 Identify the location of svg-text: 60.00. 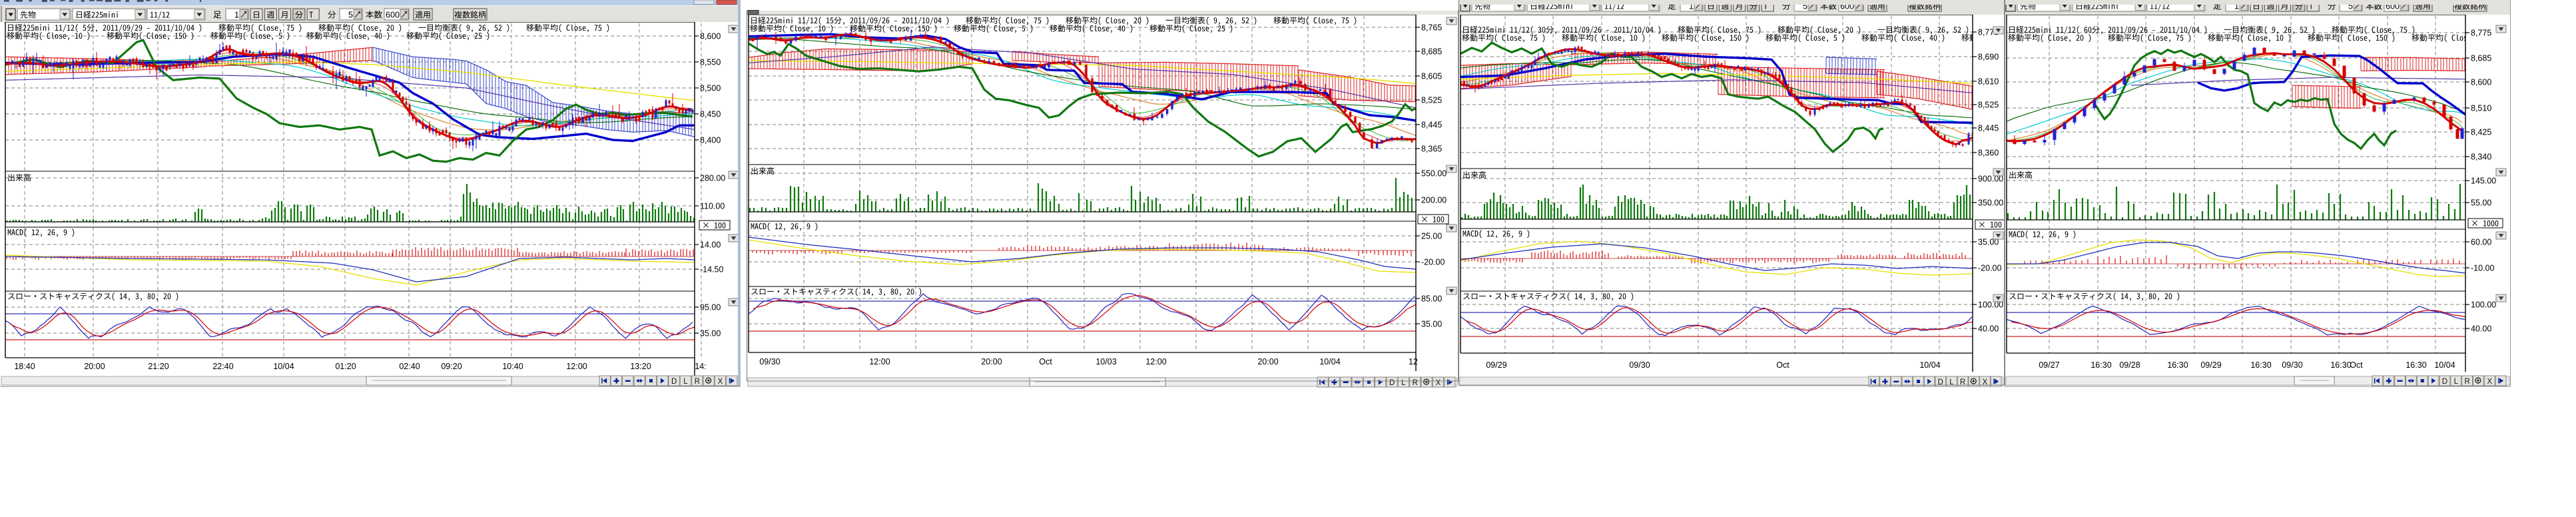
(2481, 242).